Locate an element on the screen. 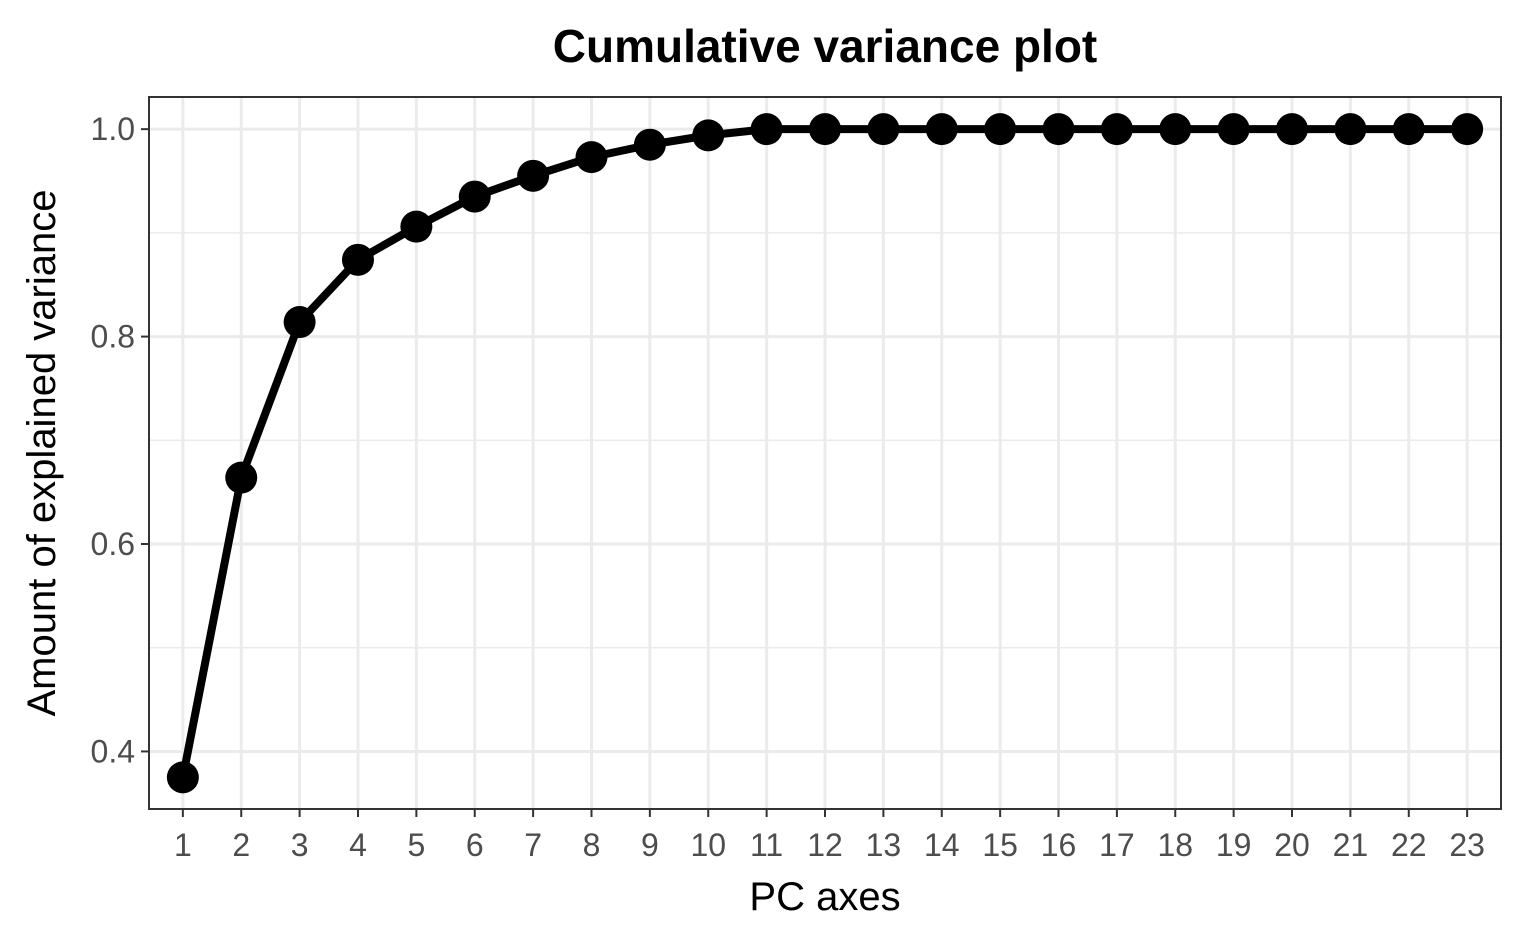  x-tick-label: 6 is located at coordinates (475, 845).